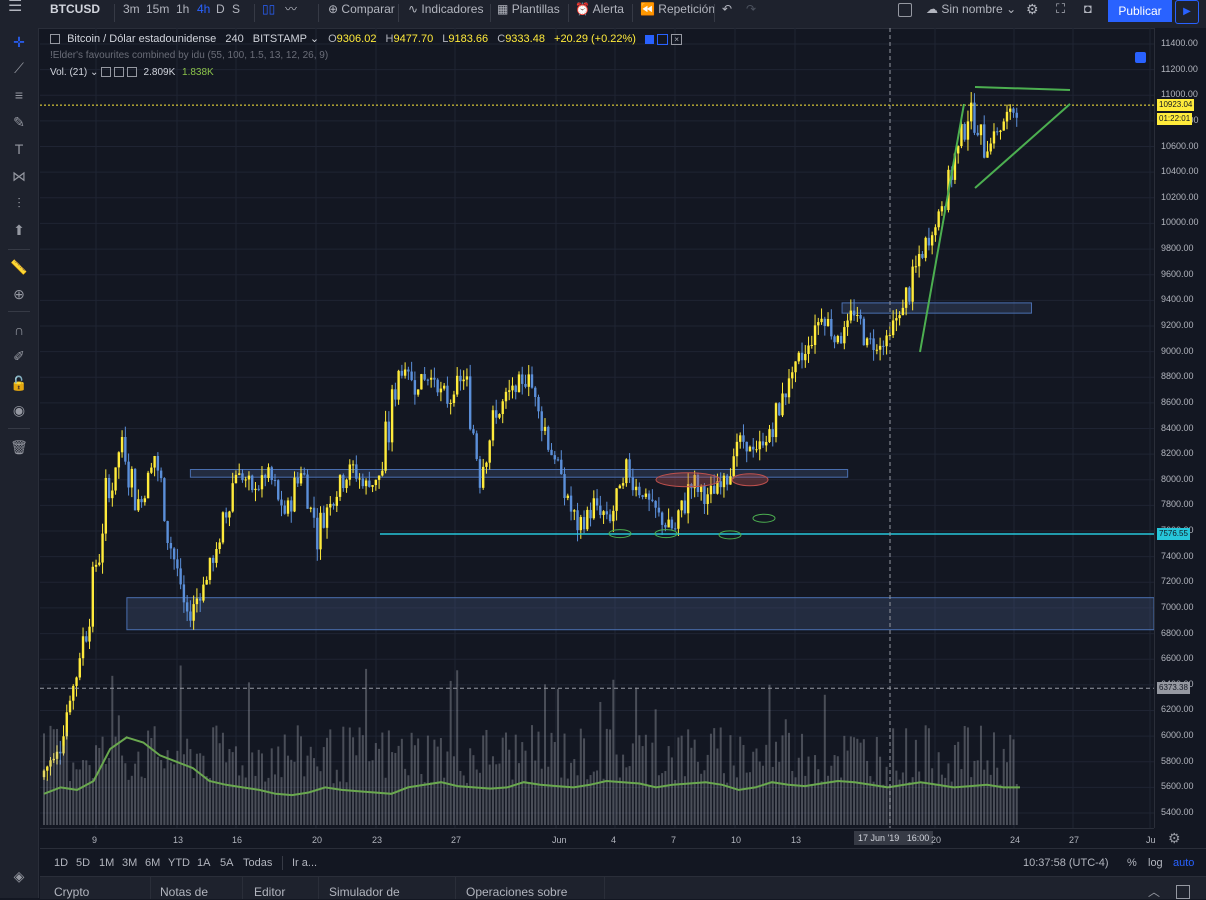 The image size is (1206, 900). What do you see at coordinates (677, 14) in the screenshot?
I see `replay-button: ⏪ Repetición` at bounding box center [677, 14].